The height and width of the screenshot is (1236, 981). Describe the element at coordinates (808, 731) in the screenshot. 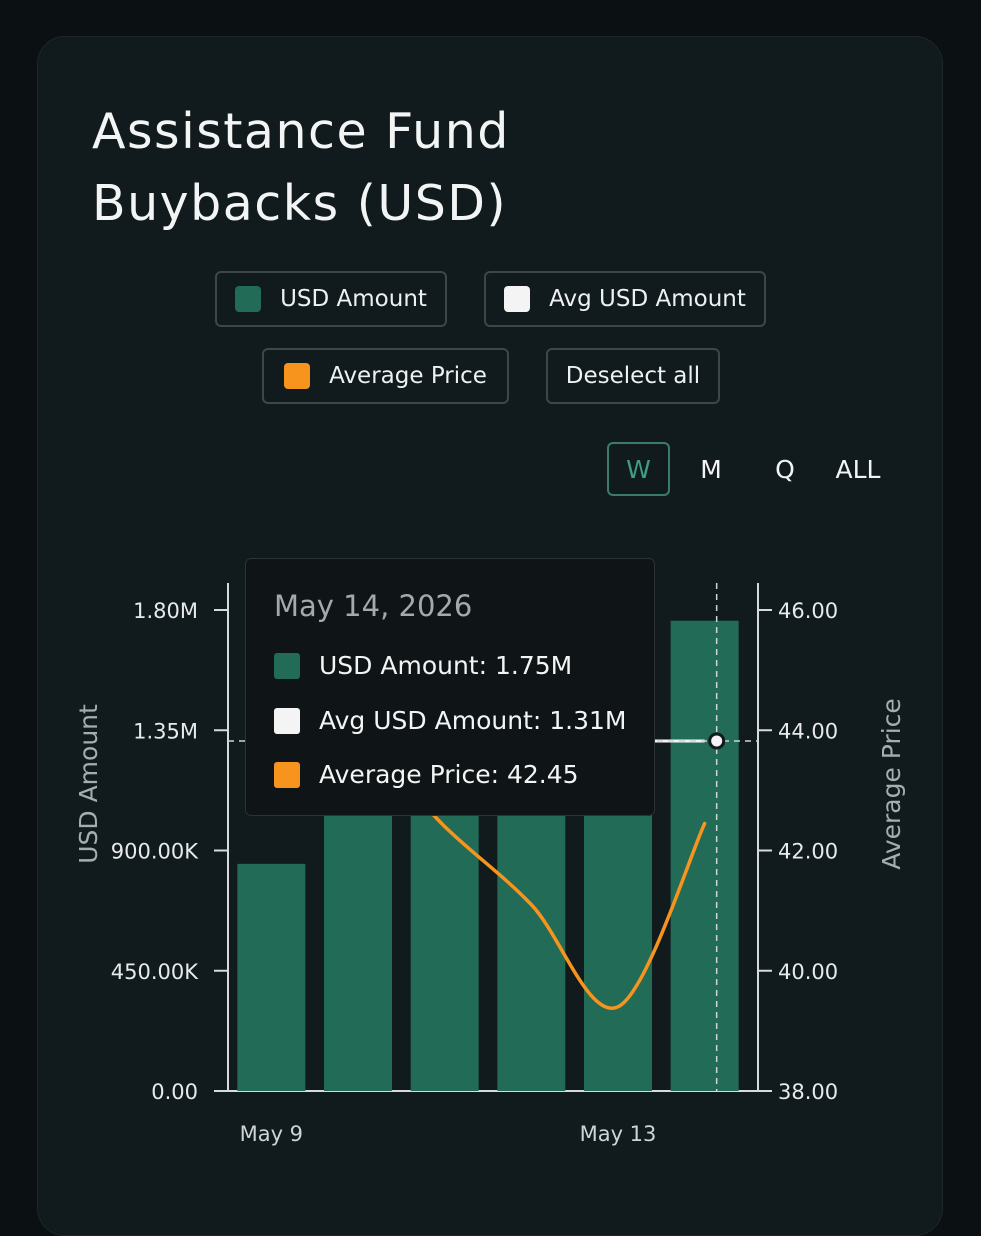

I see `y-tick-label-right: 44.00` at that location.